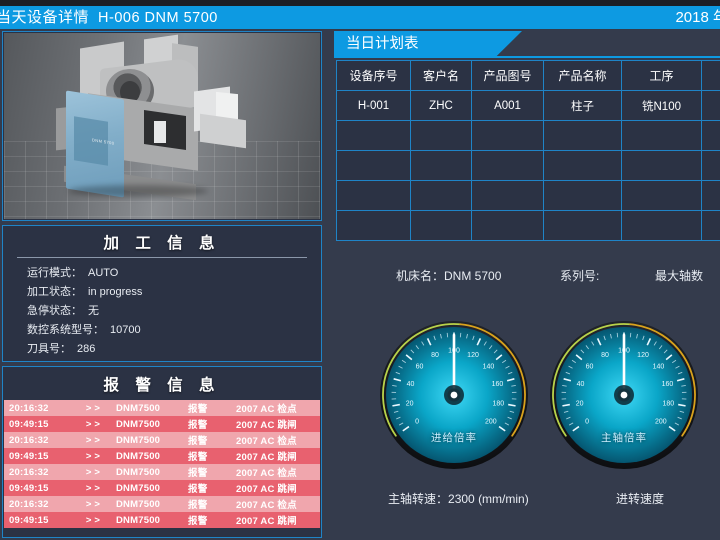 Image resolution: width=720 pixels, height=540 pixels. Describe the element at coordinates (661, 75) in the screenshot. I see `table-column-header: 工序` at that location.